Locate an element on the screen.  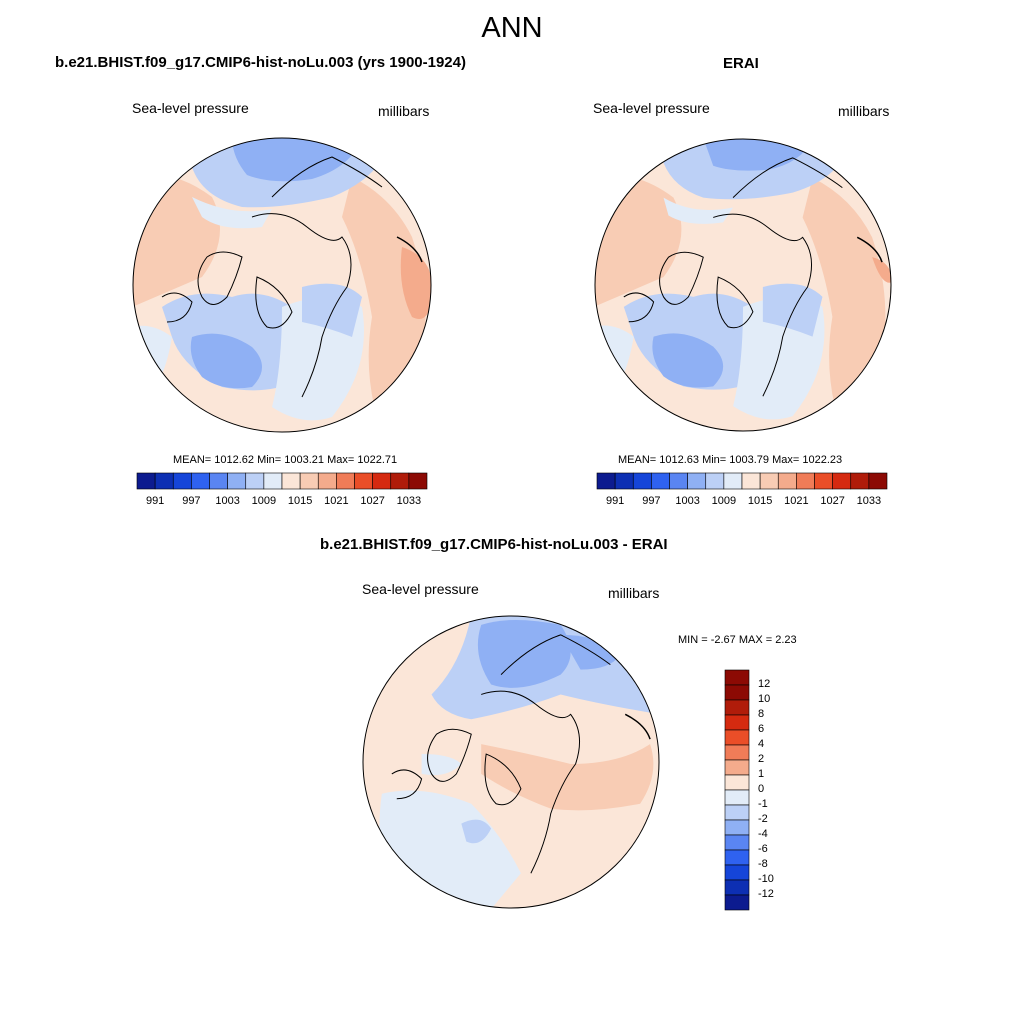
panel1-colorbar is located at coordinates (282, 481).